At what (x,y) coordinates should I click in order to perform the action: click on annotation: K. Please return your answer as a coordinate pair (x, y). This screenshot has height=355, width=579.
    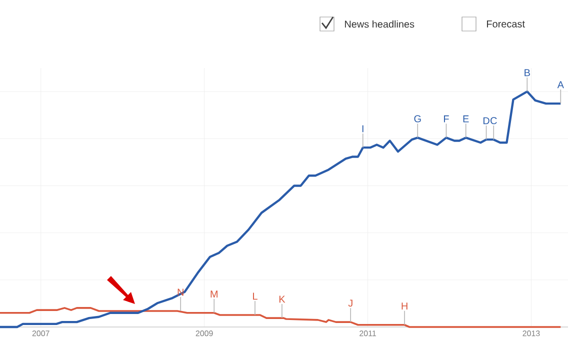
    Looking at the image, I should click on (282, 299).